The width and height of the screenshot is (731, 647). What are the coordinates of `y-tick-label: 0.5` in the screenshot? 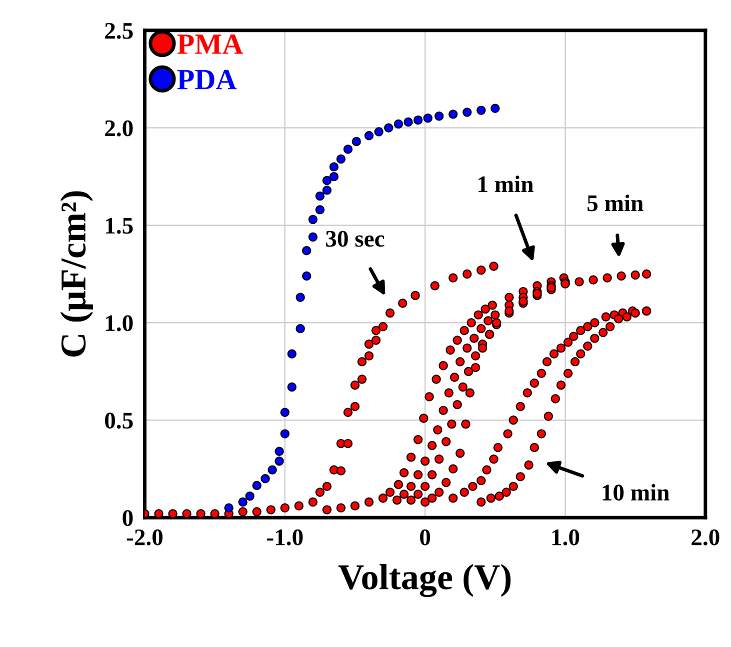 It's located at (119, 420).